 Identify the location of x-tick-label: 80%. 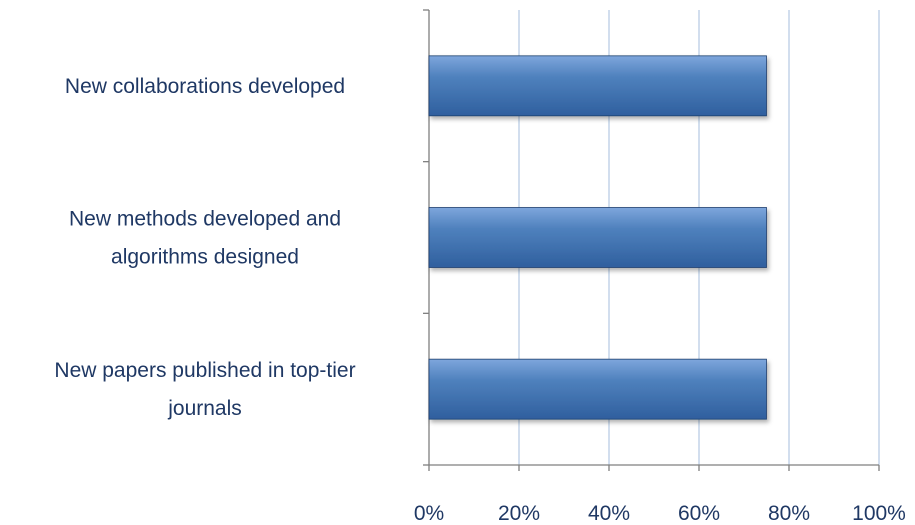
(789, 513).